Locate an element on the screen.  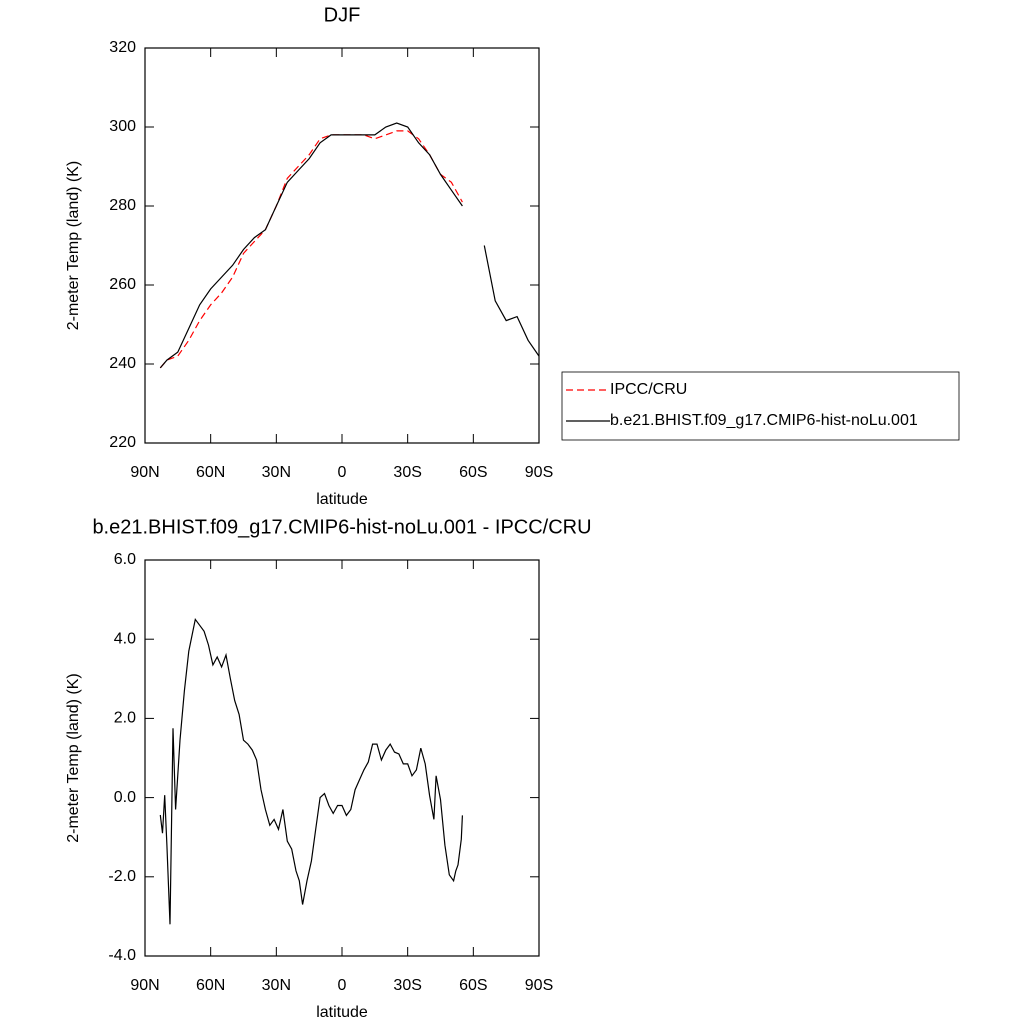
y-tick-label: 220 is located at coordinates (122, 442).